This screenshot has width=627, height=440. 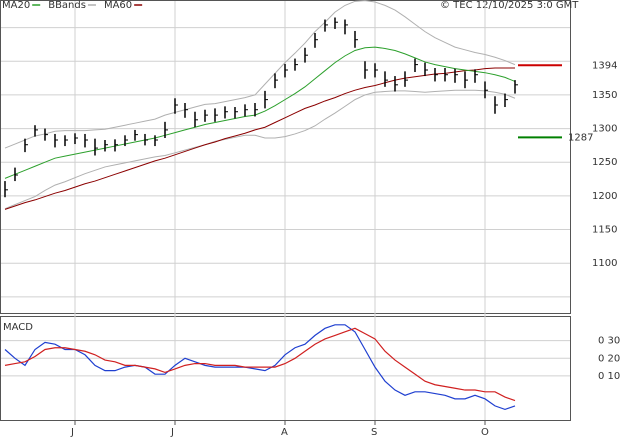 What do you see at coordinates (604, 65) in the screenshot?
I see `level-label: 1394` at bounding box center [604, 65].